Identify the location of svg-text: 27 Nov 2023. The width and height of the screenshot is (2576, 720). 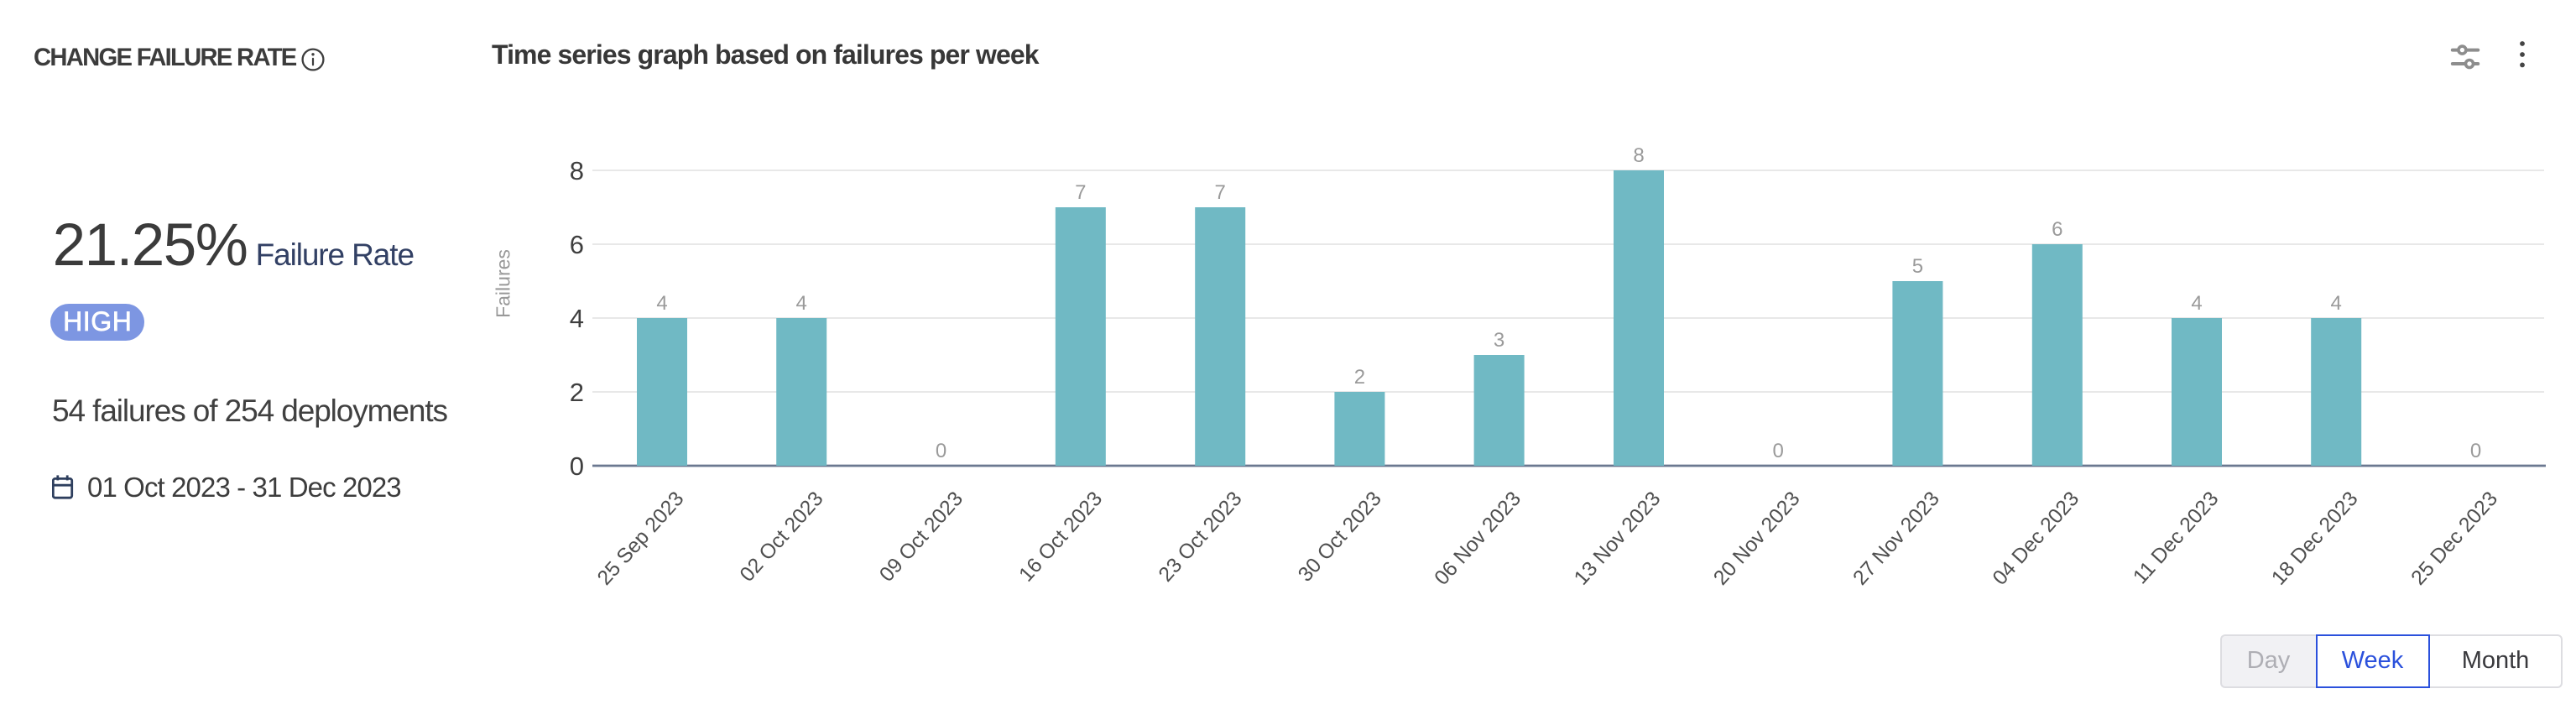
(1896, 539).